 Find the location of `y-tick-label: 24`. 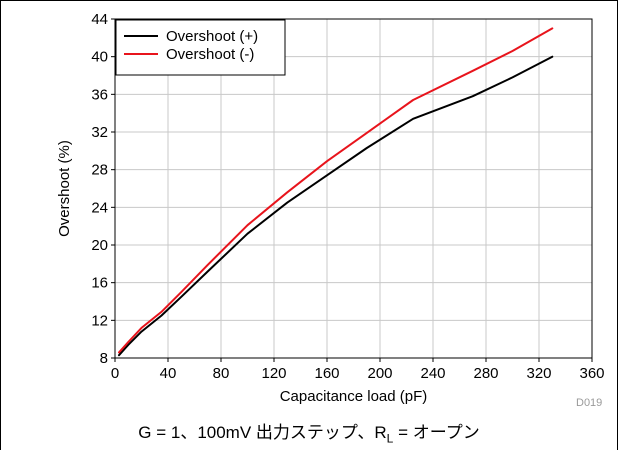

y-tick-label: 24 is located at coordinates (99, 207).